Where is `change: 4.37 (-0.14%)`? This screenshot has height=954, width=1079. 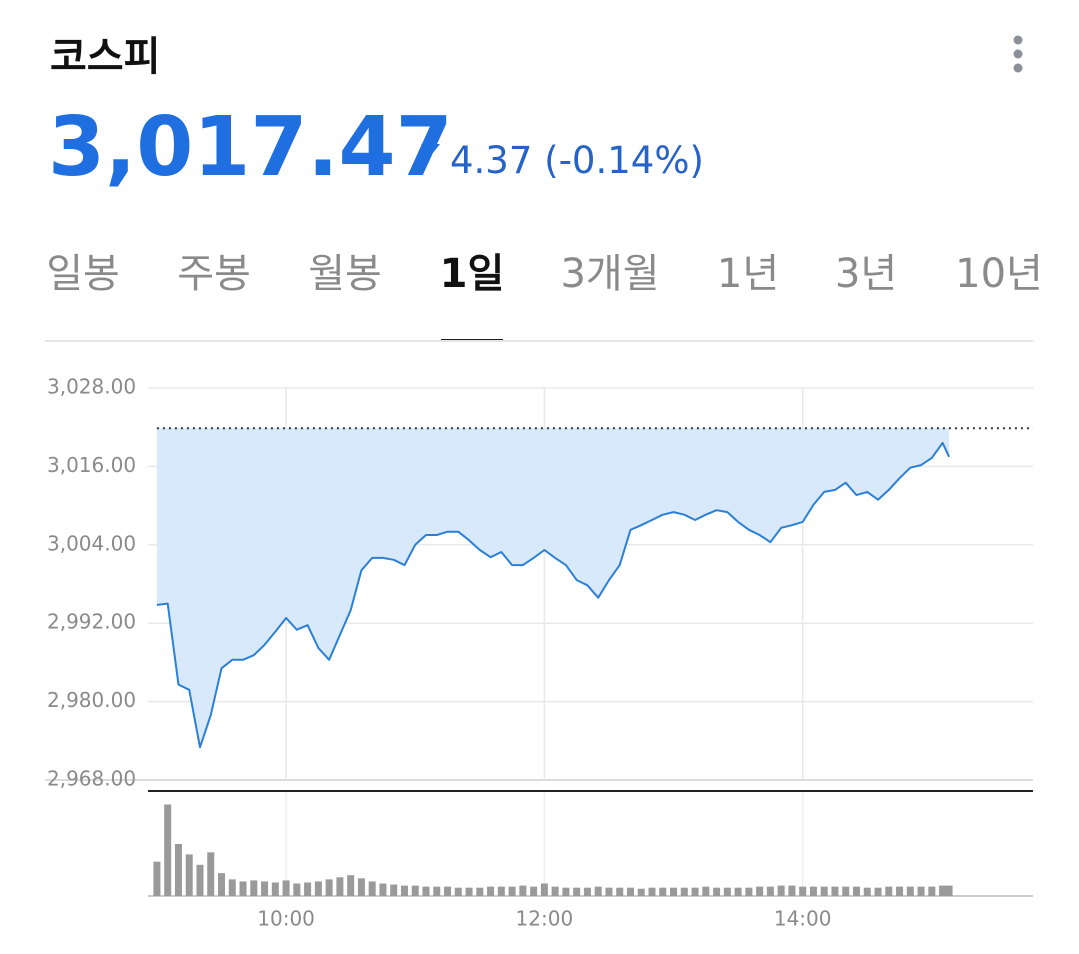 change: 4.37 (-0.14%) is located at coordinates (577, 160).